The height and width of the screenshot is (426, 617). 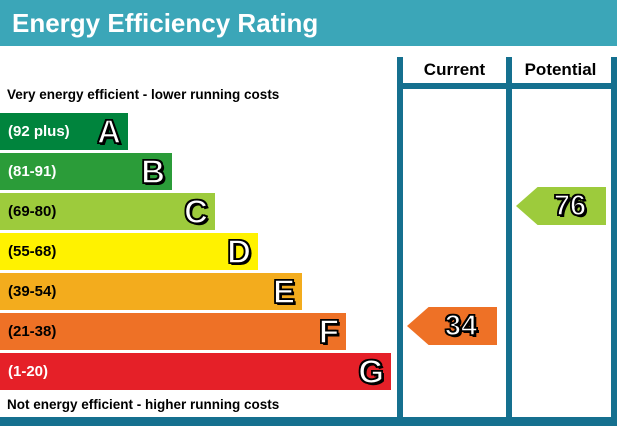 I want to click on band-c-letter: C, so click(x=195, y=211).